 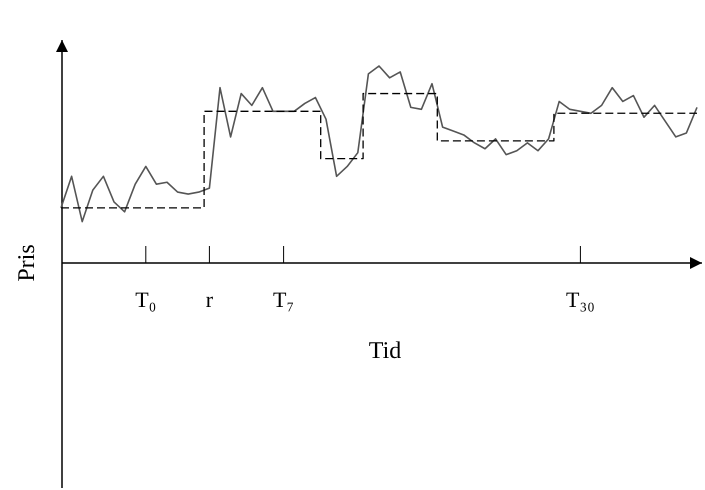 I want to click on x-axis-title: Tid, so click(x=385, y=351).